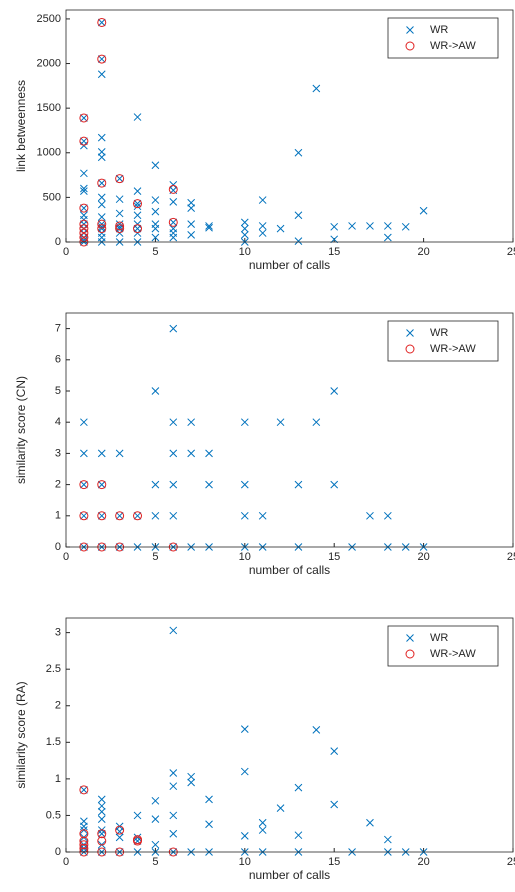  Describe the element at coordinates (49, 153) in the screenshot. I see `y-tick-label: 1000` at that location.